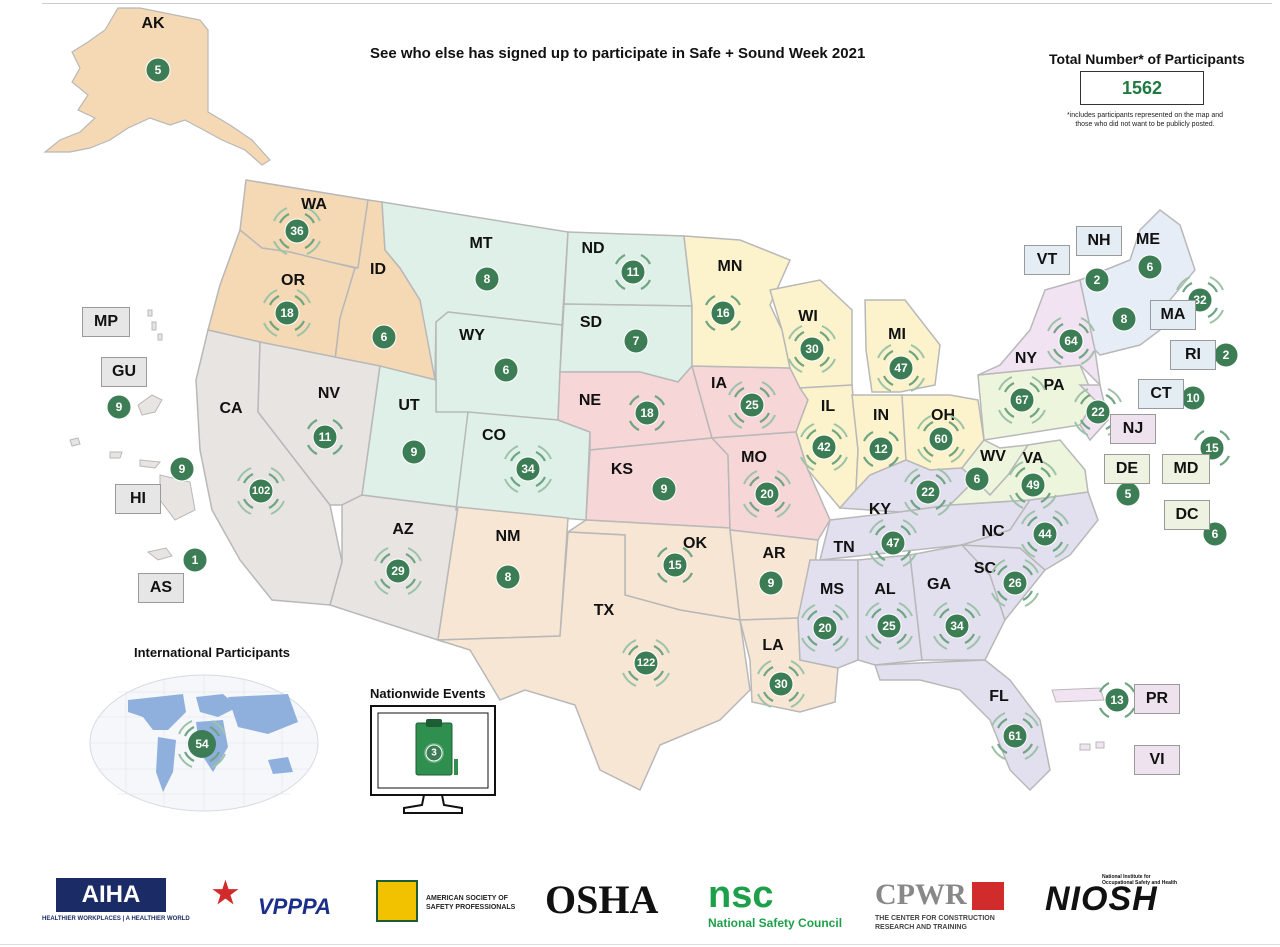 The image size is (1280, 947). Describe the element at coordinates (647, 413) in the screenshot. I see `count-value-ne: 18` at that location.